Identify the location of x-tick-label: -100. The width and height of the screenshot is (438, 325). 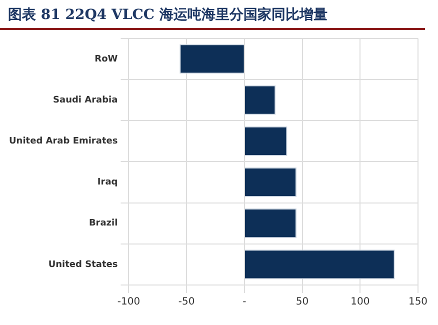
(128, 302).